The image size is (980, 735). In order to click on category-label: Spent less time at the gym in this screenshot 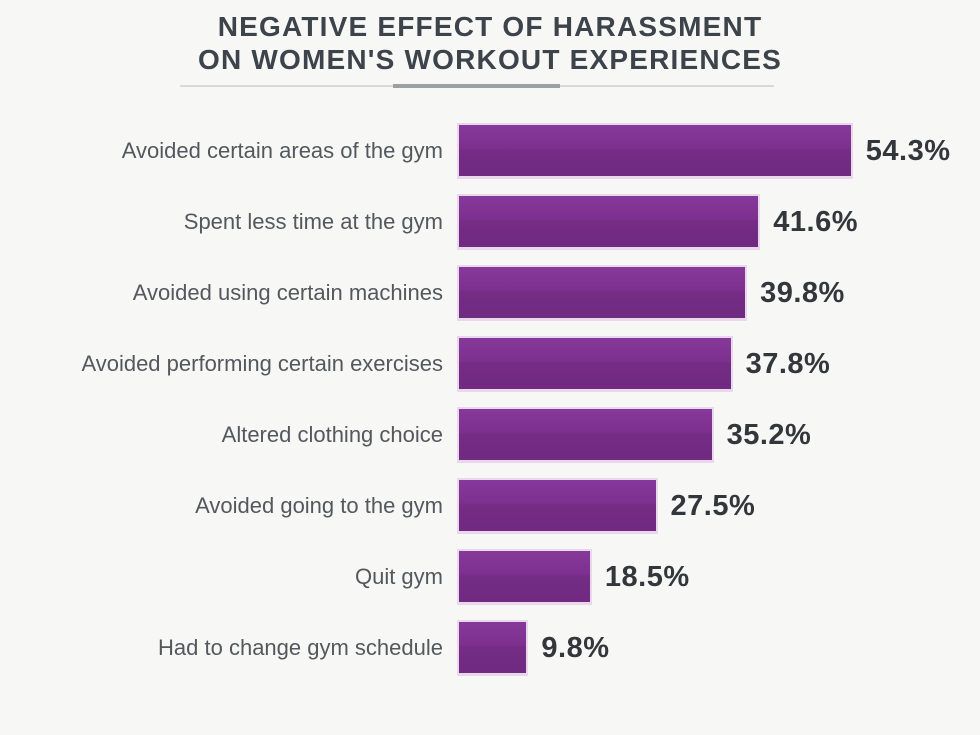, I will do `click(313, 221)`.